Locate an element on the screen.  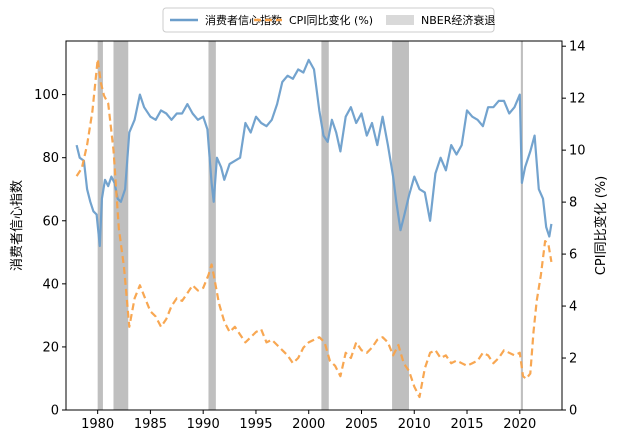
y-axis-right-label: CPI同比变化 (%) is located at coordinates (601, 225).